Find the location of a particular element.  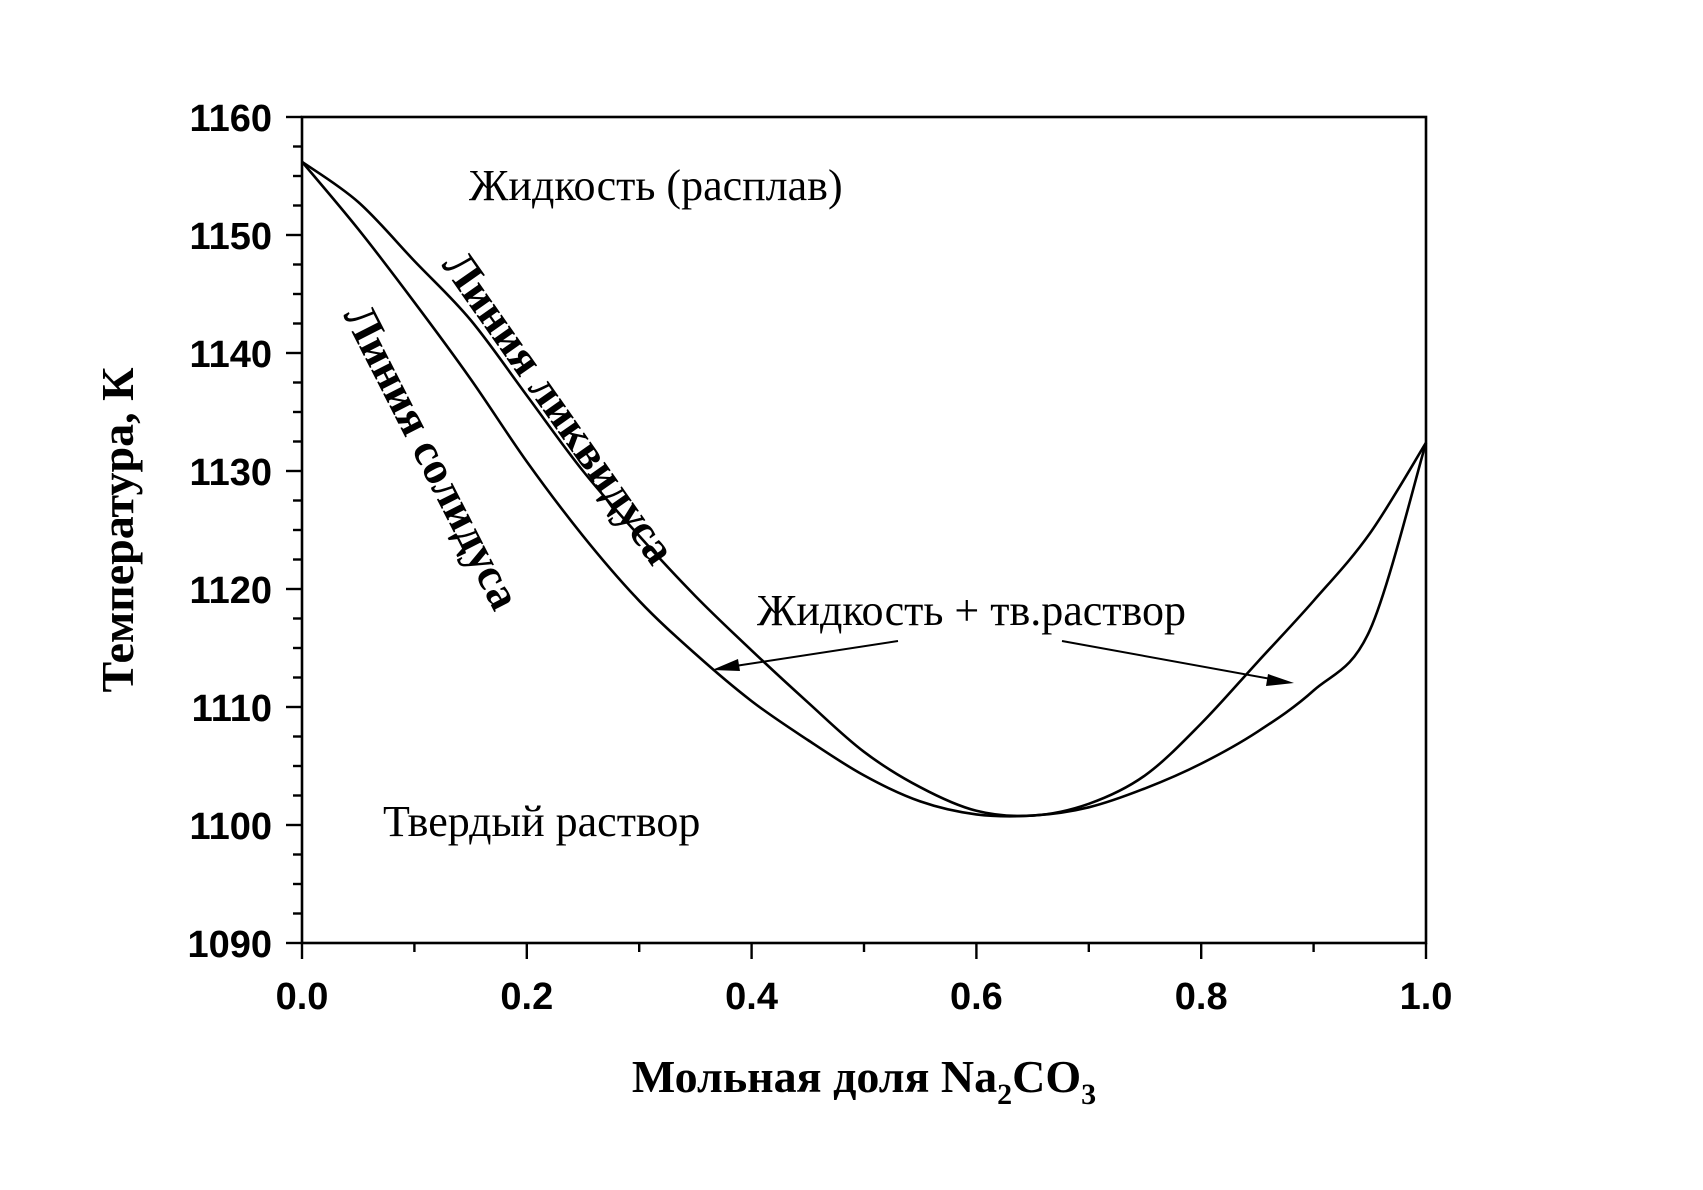

y-axis-title: Температура, К is located at coordinates (117, 530).